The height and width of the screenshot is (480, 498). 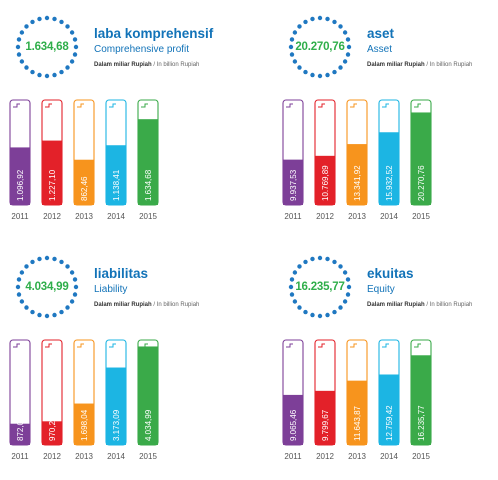 I want to click on bar-value-label: 13.341,92, so click(x=357, y=183).